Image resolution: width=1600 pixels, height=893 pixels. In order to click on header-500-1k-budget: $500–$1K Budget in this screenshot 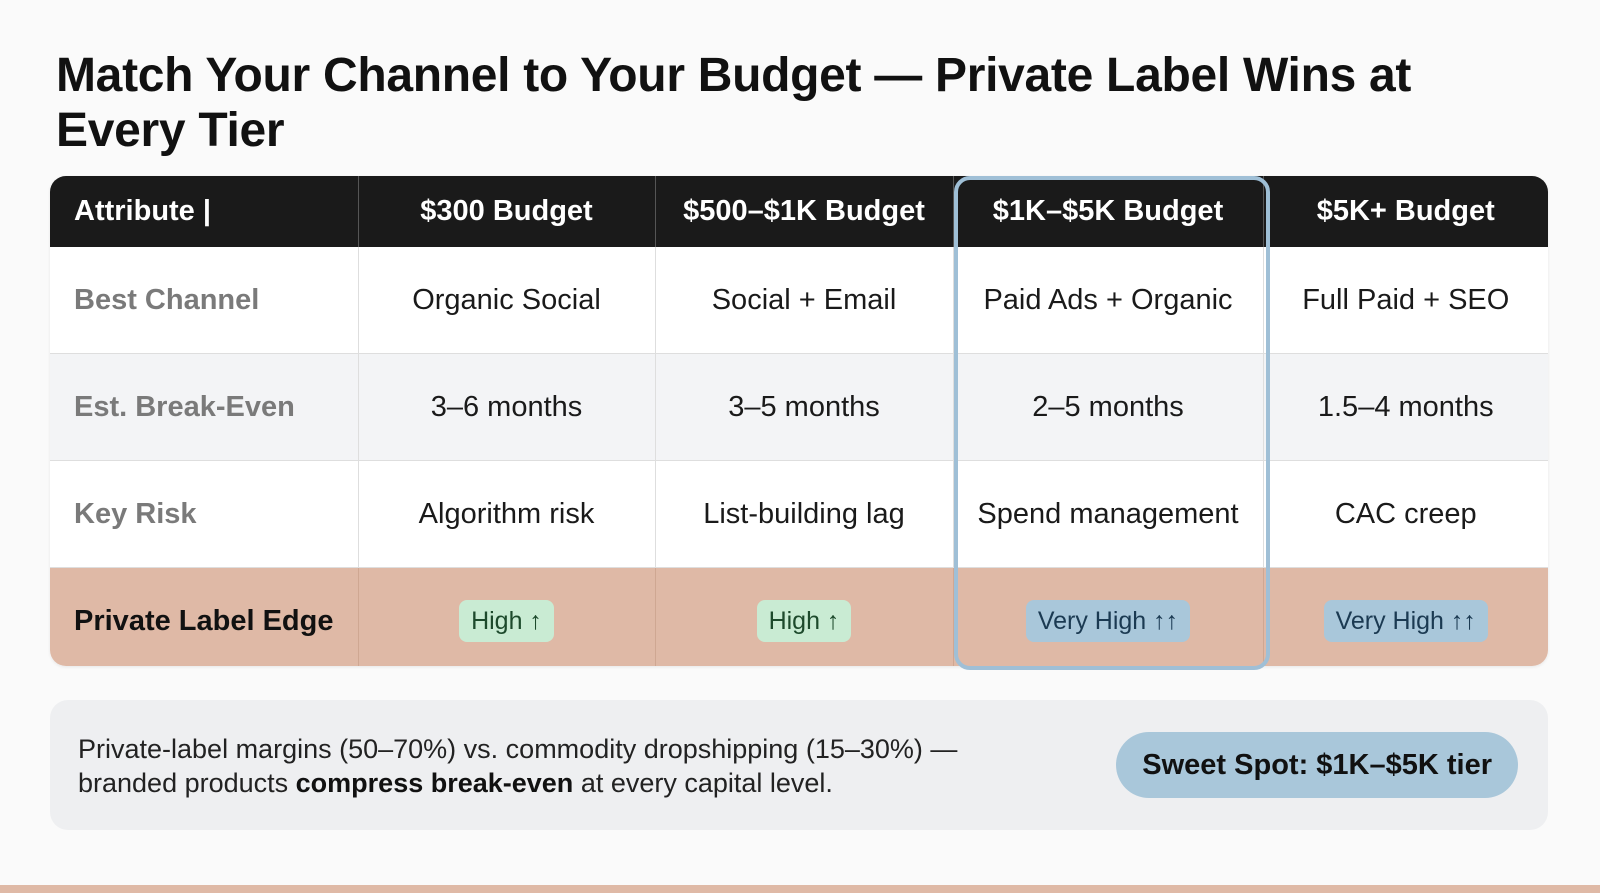, I will do `click(804, 211)`.